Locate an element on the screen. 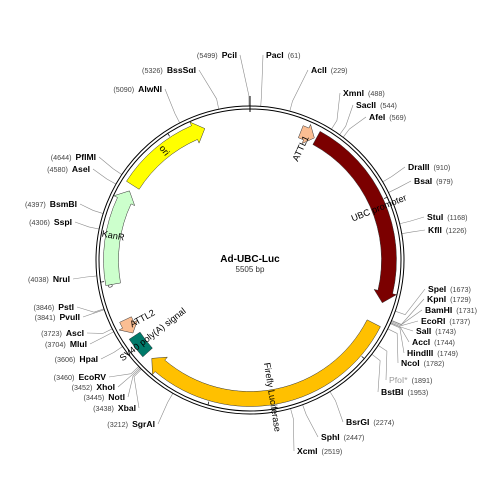  enzyme-acci: AccI (1744) is located at coordinates (433, 342).